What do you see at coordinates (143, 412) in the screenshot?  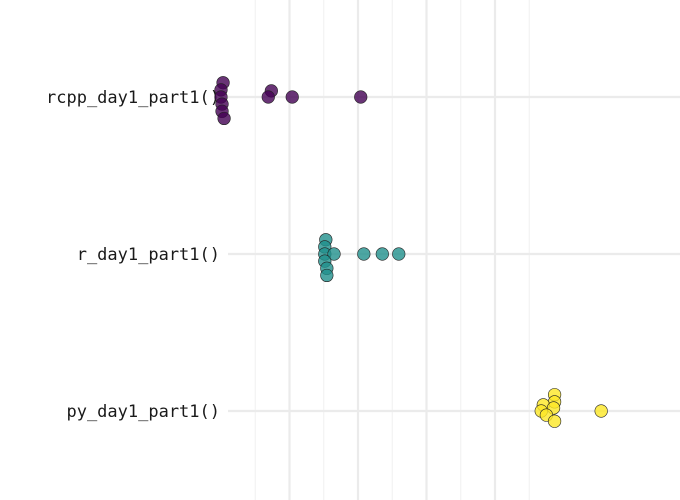 I see `category-label: py_day1_part1()` at bounding box center [143, 412].